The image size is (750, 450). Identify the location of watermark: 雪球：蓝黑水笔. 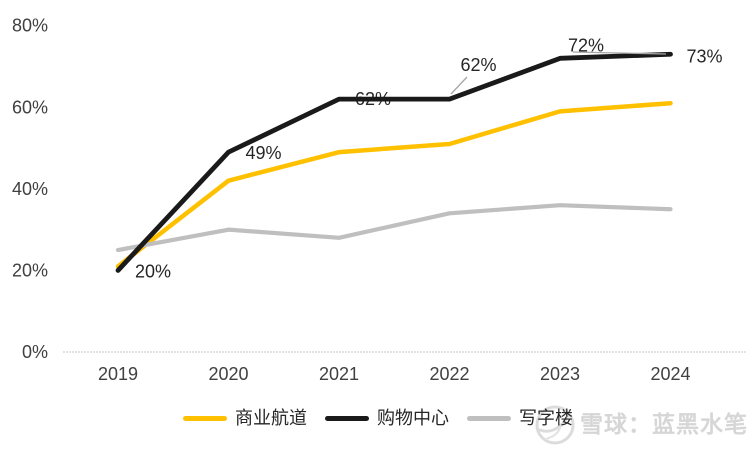
(640, 424).